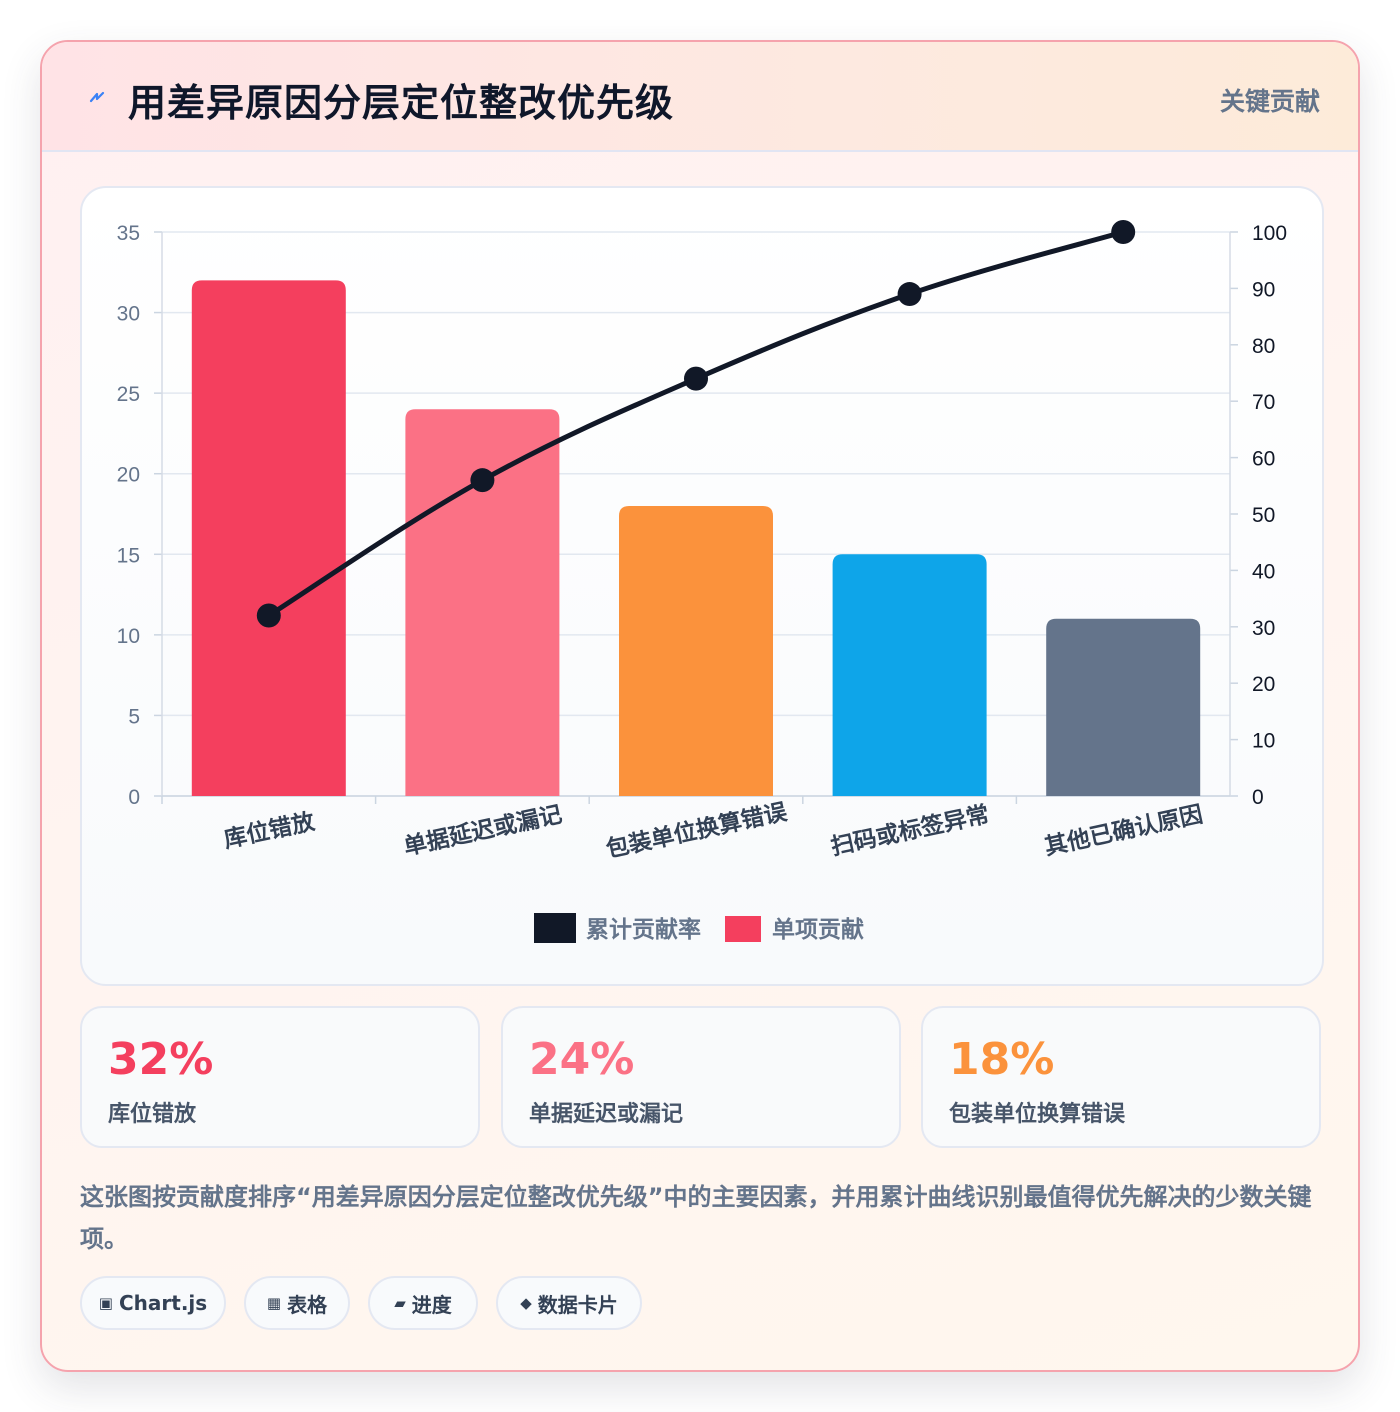 Image resolution: width=1400 pixels, height=1412 pixels. Describe the element at coordinates (1263, 684) in the screenshot. I see `y-right-tick-label: 20` at that location.